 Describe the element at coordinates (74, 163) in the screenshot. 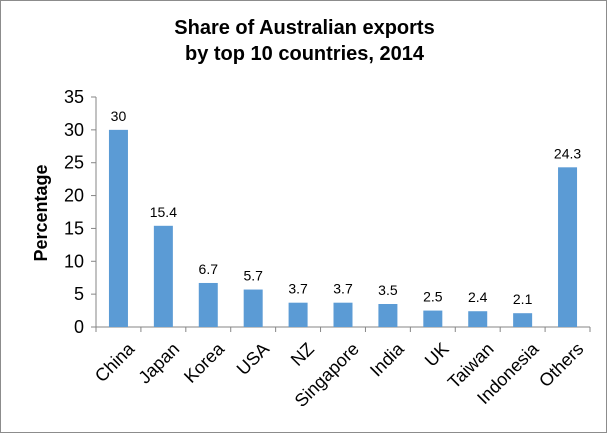

I see `y-tick-label: 25` at that location.